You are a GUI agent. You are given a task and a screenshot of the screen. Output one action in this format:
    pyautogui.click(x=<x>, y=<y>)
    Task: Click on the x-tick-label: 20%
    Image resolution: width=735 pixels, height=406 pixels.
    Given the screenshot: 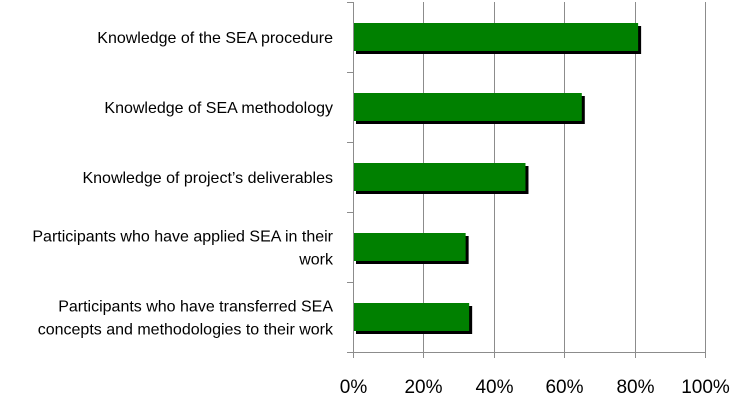 What is the action you would take?
    pyautogui.click(x=423, y=387)
    